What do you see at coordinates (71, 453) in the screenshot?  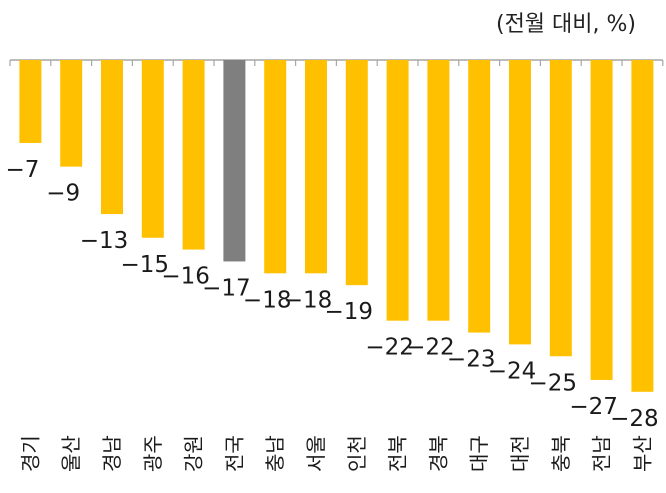 I see `category-label: 울산` at bounding box center [71, 453].